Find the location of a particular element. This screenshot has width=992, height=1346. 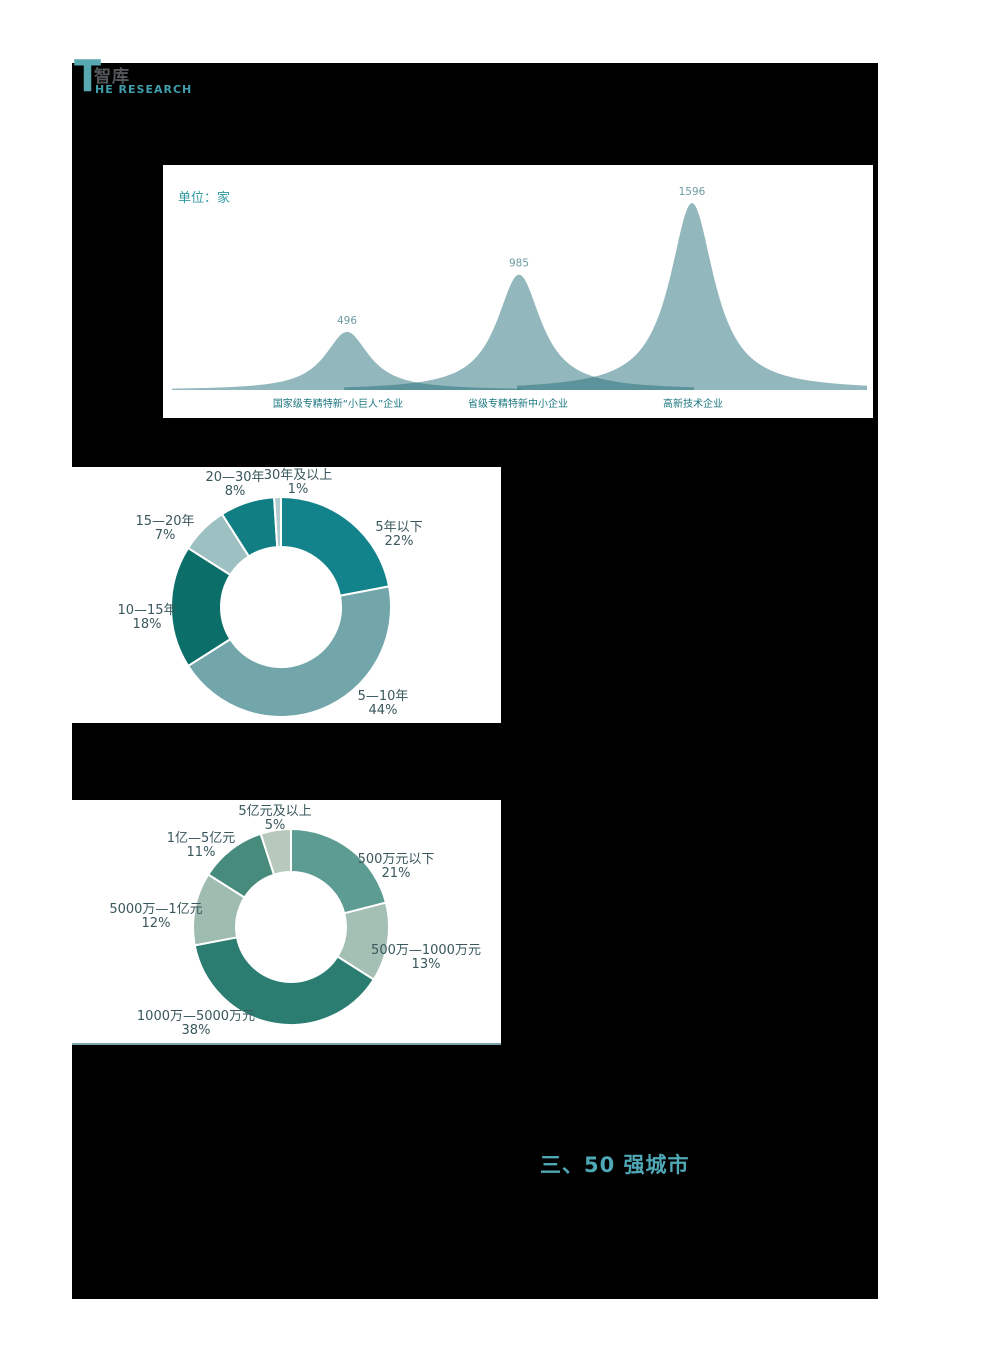

data-value-label: 1596 is located at coordinates (692, 192).